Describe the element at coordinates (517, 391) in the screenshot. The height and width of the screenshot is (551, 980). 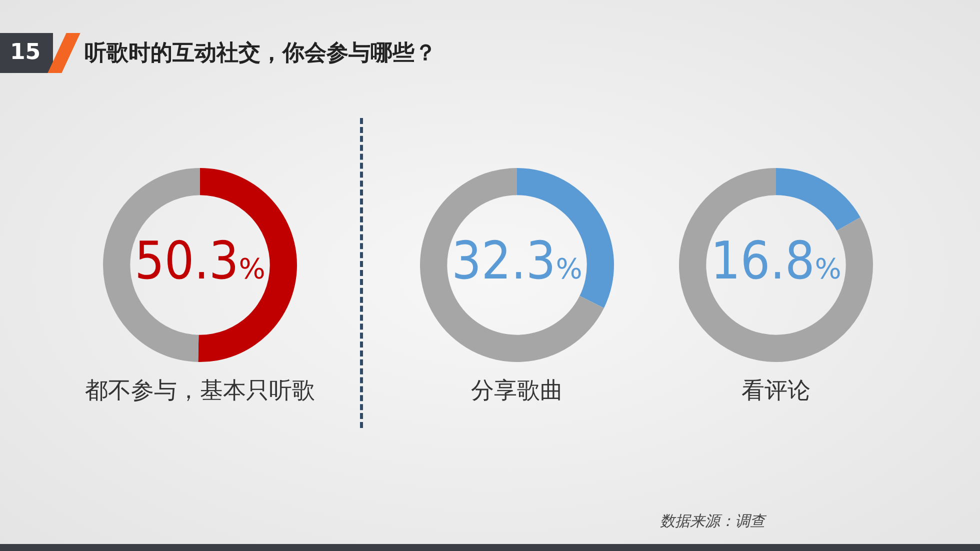
I see `text: 分享歌曲` at that location.